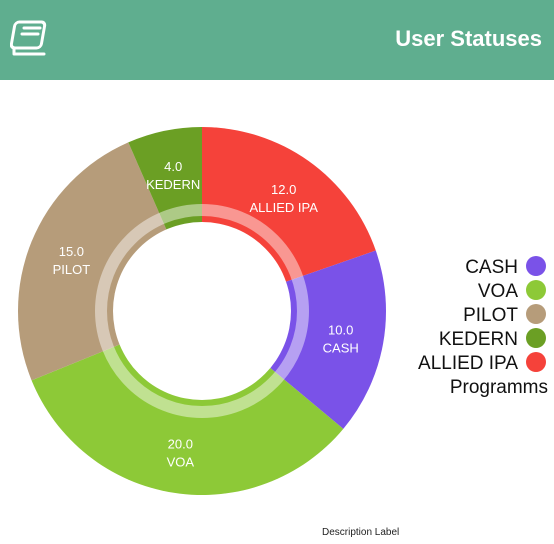  I want to click on app-header: User Statuses, so click(277, 40).